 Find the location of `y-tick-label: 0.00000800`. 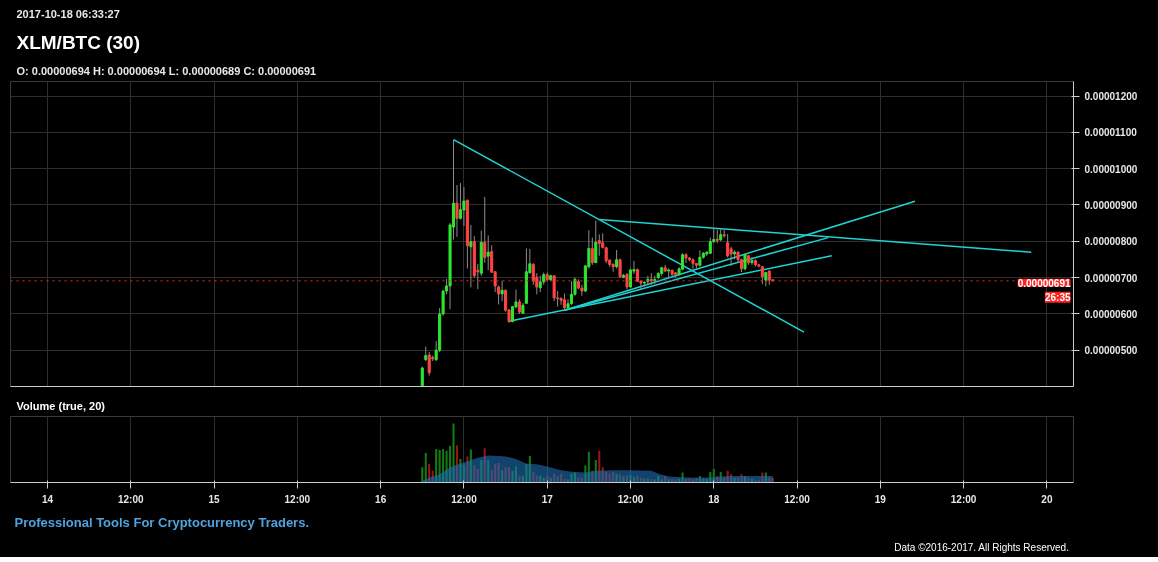

y-tick-label: 0.00000800 is located at coordinates (1111, 242).